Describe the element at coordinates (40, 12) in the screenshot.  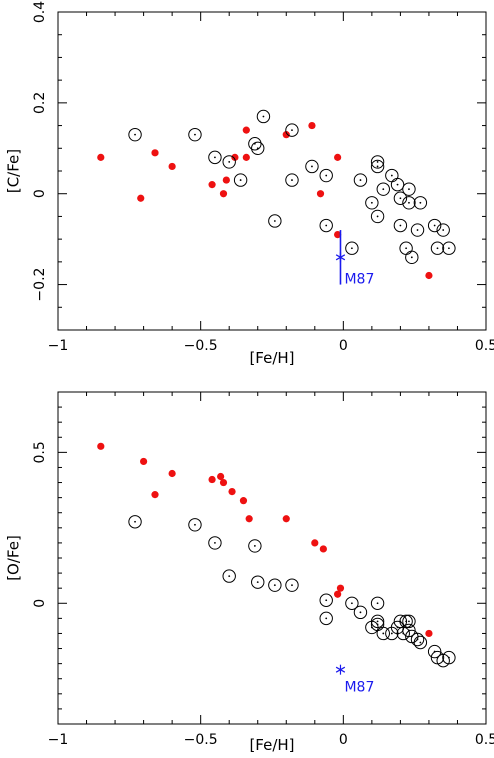
I see `y-tick-label: 0.4` at that location.